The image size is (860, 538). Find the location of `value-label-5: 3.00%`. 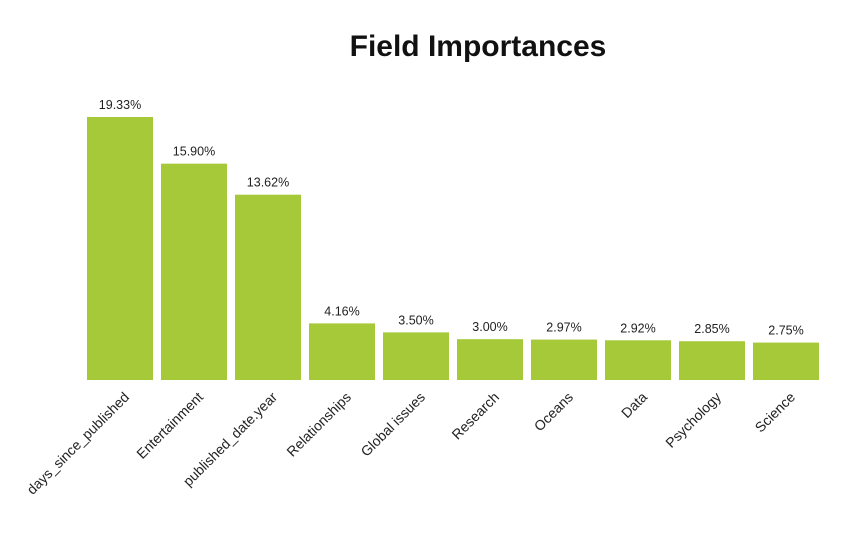

value-label-5: 3.00% is located at coordinates (489, 327).